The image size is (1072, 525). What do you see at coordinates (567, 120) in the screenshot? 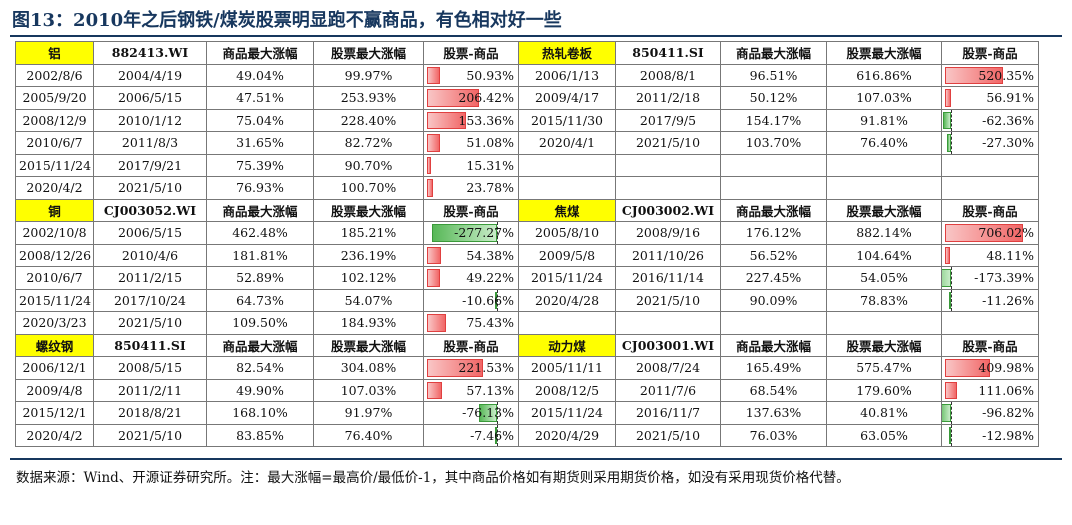
I see `start-date-cell: 2015/11/30` at bounding box center [567, 120].